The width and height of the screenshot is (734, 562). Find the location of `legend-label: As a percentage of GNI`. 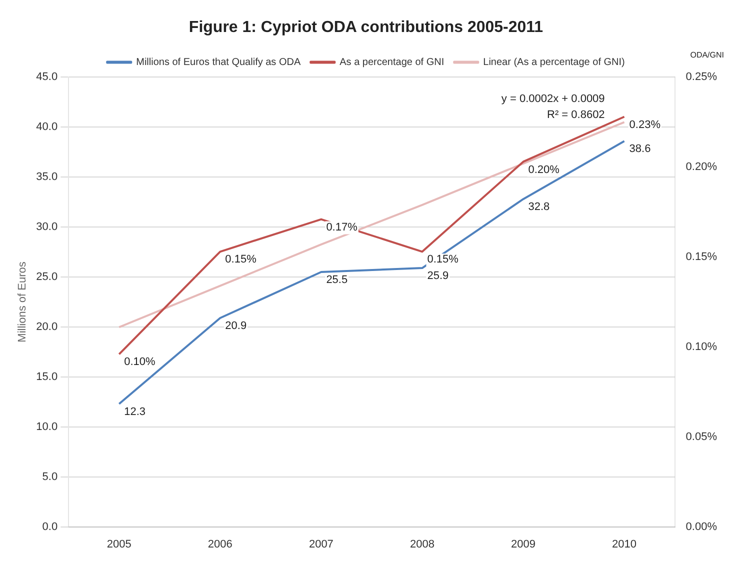

legend-label: As a percentage of GNI is located at coordinates (392, 62).